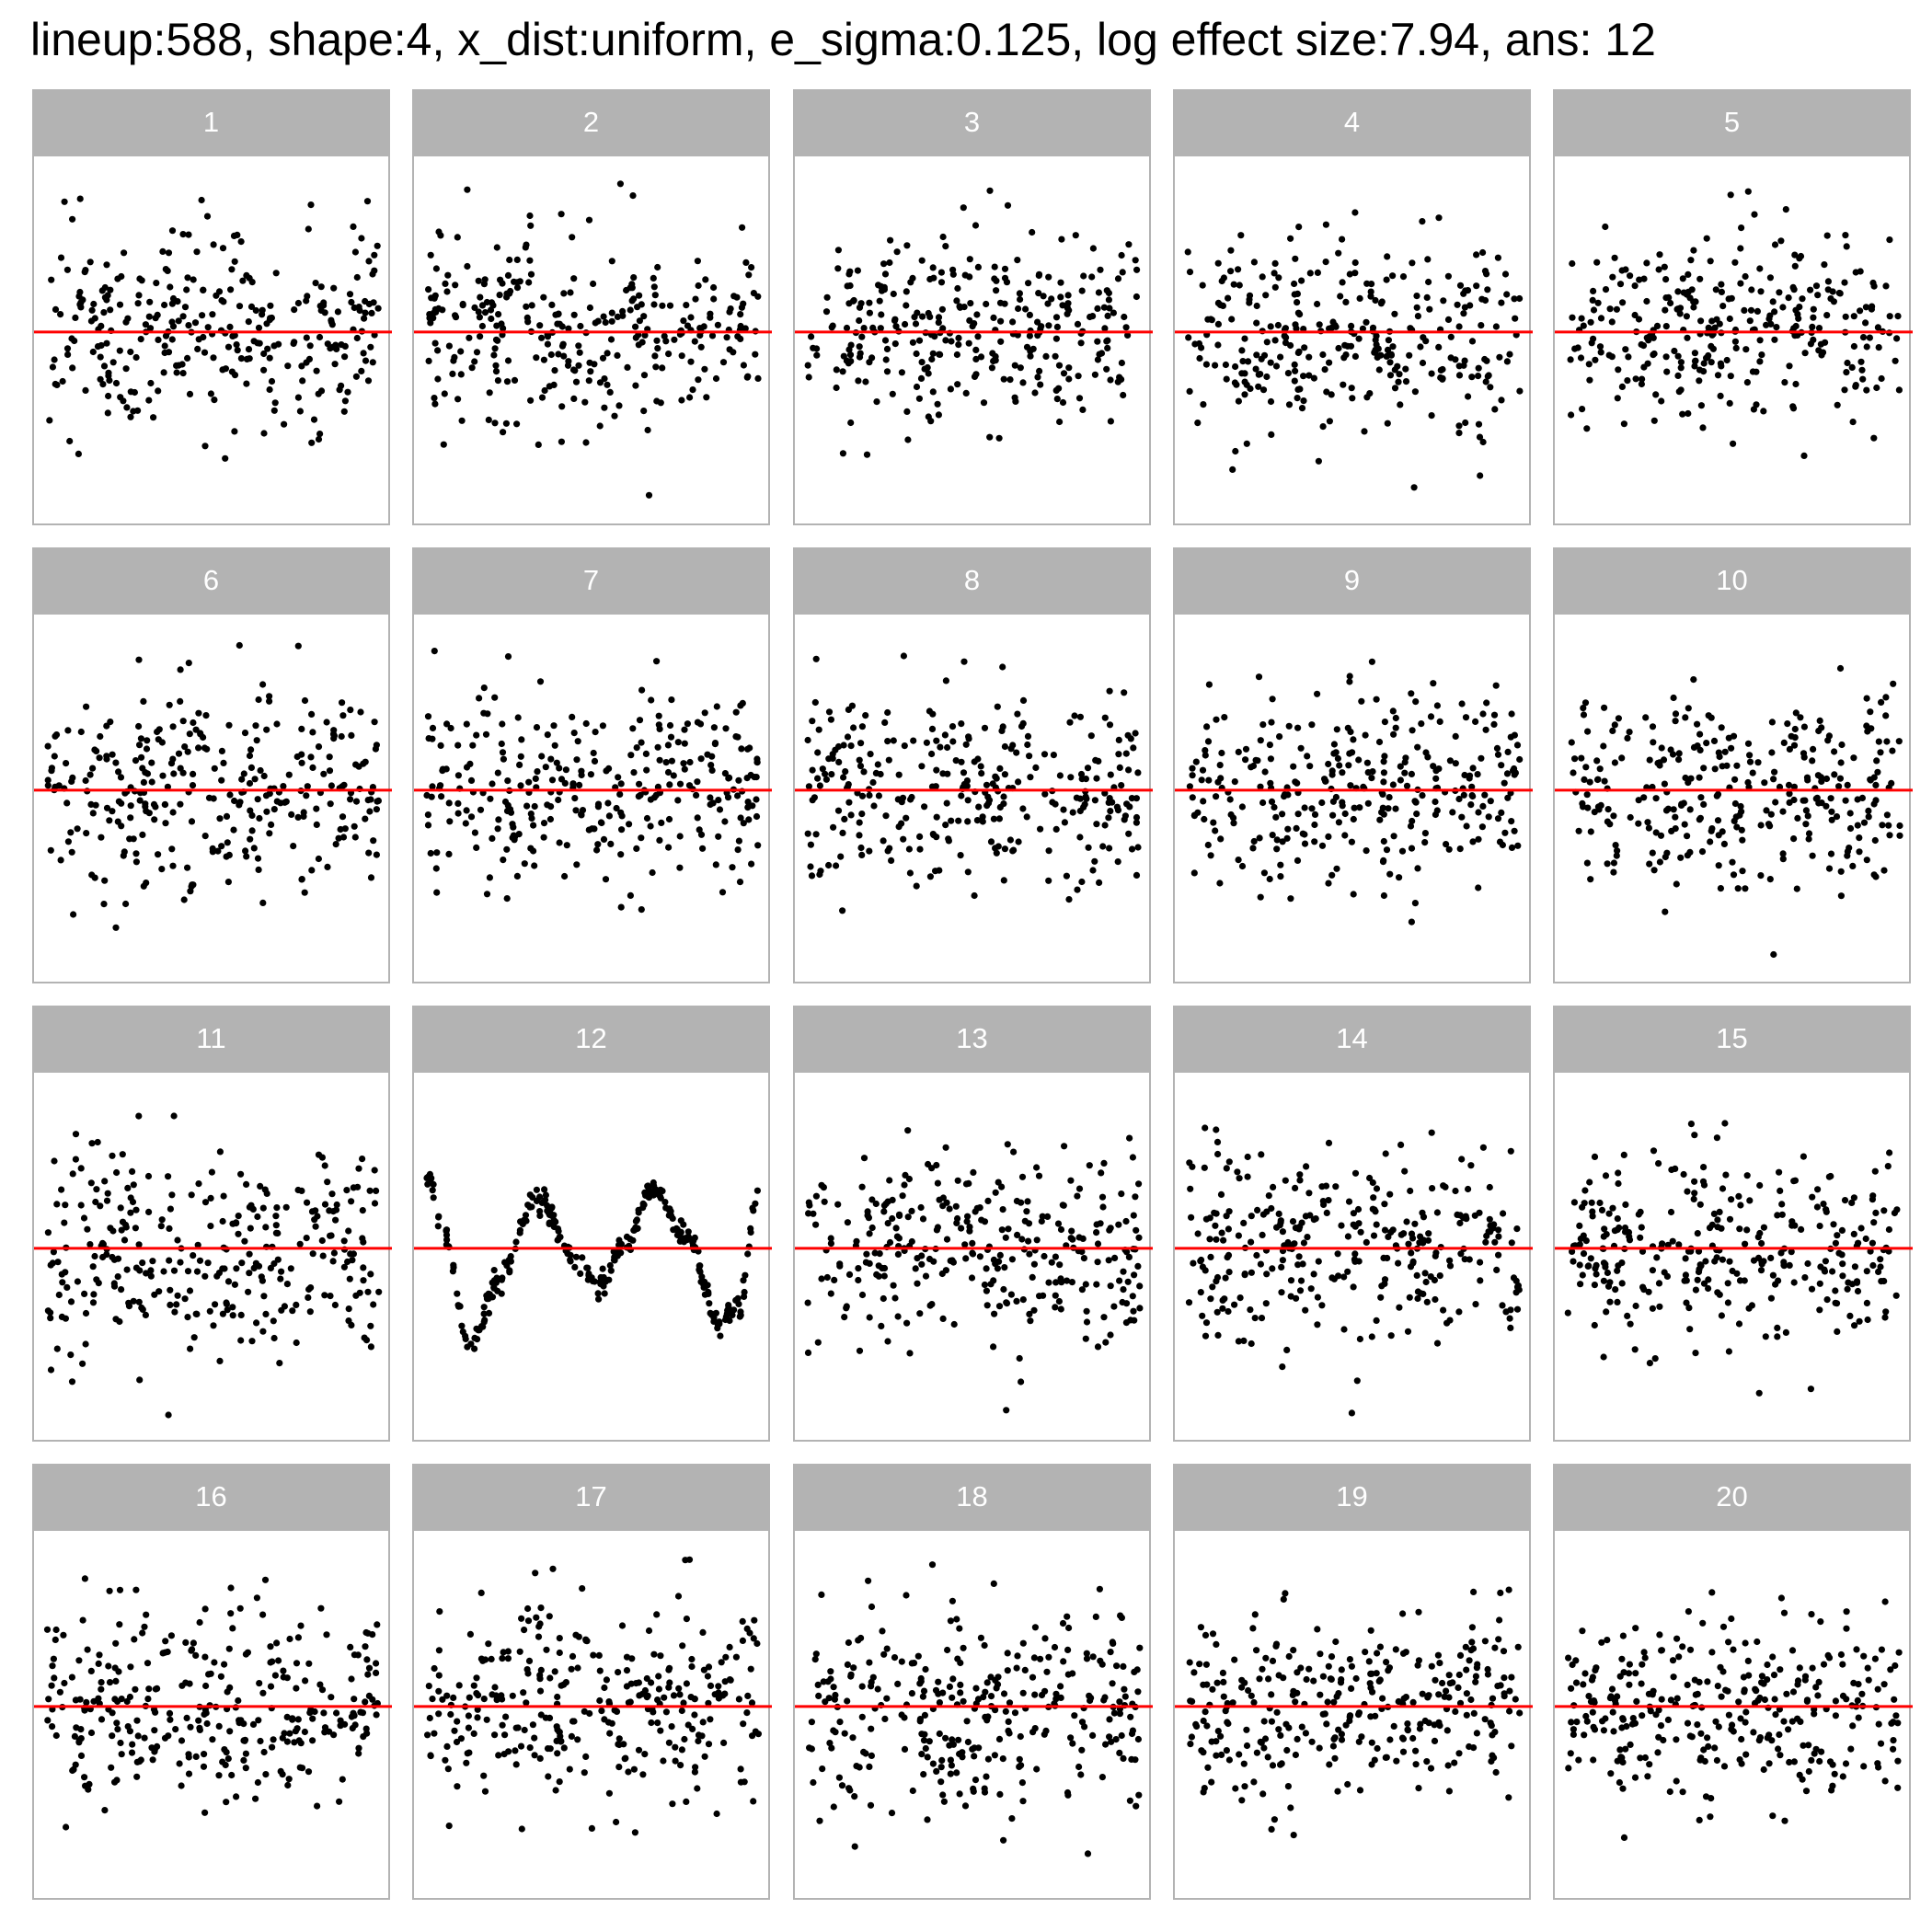  I want to click on facet-label: 9, so click(1352, 579).